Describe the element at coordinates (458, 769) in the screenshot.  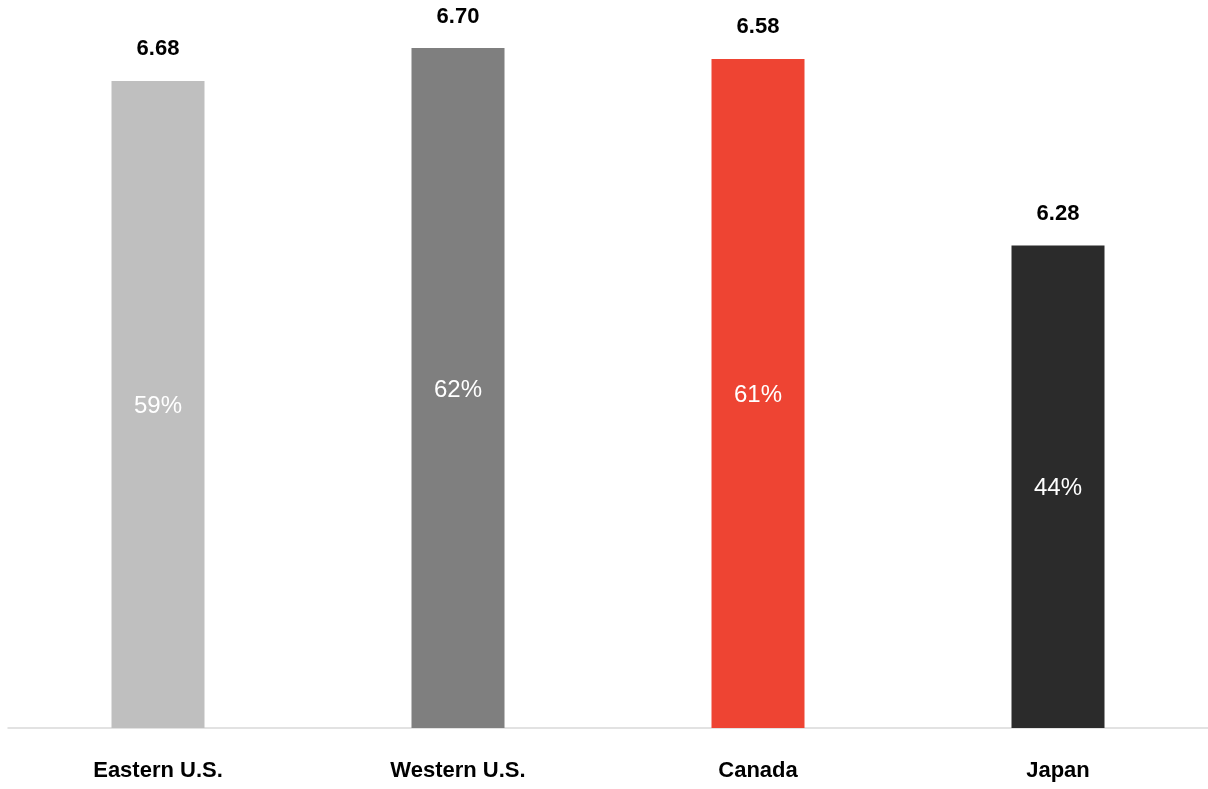
I see `x-tick-label: Western U.S.` at that location.